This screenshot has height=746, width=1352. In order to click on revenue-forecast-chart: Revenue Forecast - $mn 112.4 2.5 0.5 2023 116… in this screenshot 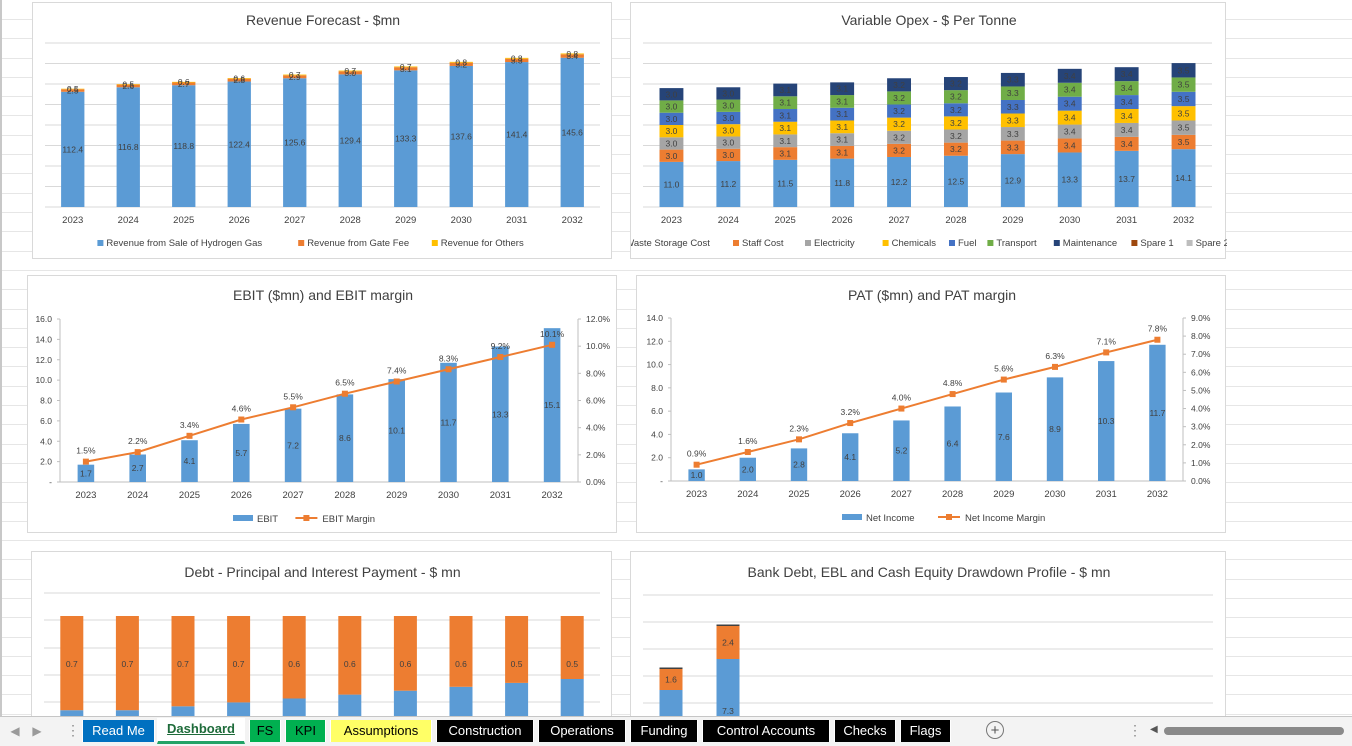, I will do `click(322, 130)`.